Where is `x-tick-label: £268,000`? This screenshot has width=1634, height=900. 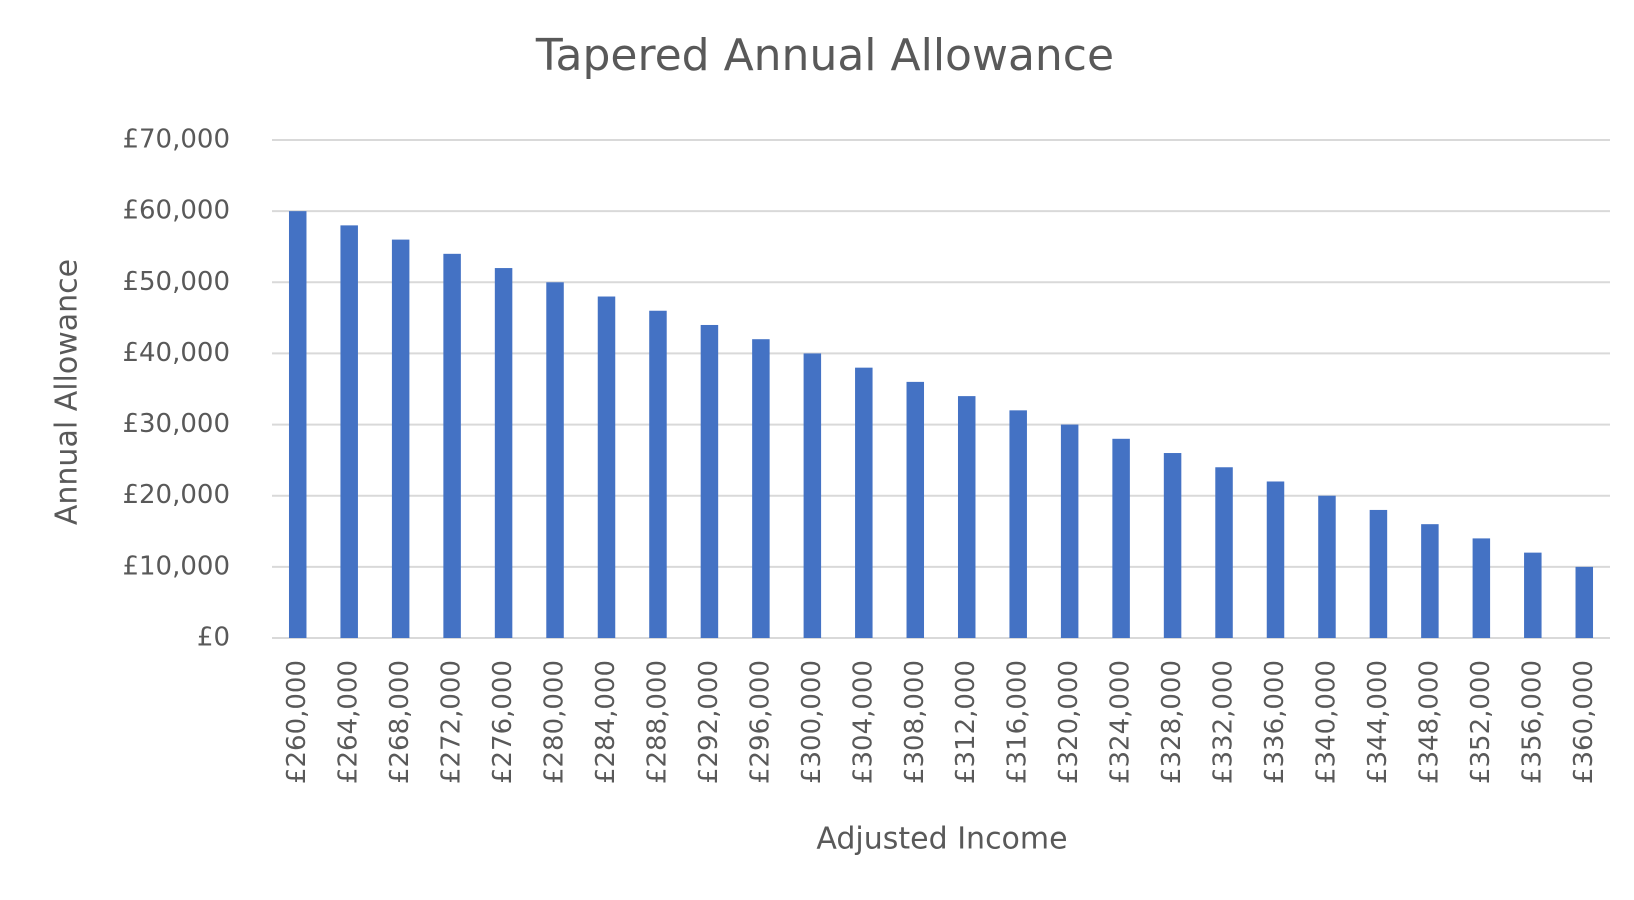 x-tick-label: £268,000 is located at coordinates (400, 722).